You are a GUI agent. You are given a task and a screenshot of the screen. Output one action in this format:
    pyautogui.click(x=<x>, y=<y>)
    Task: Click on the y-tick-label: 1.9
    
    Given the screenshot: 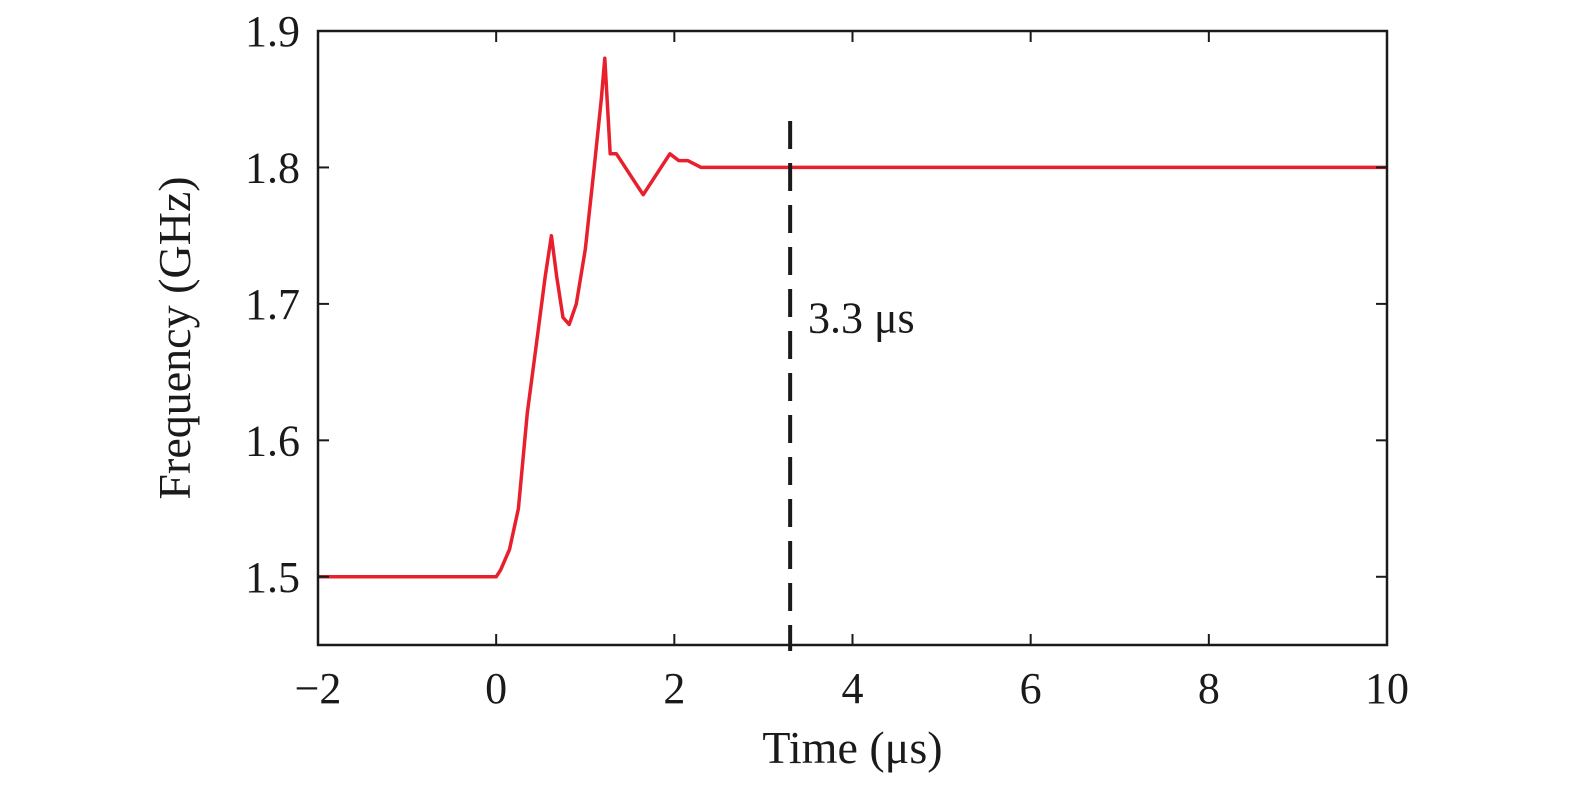 What is the action you would take?
    pyautogui.click(x=272, y=31)
    